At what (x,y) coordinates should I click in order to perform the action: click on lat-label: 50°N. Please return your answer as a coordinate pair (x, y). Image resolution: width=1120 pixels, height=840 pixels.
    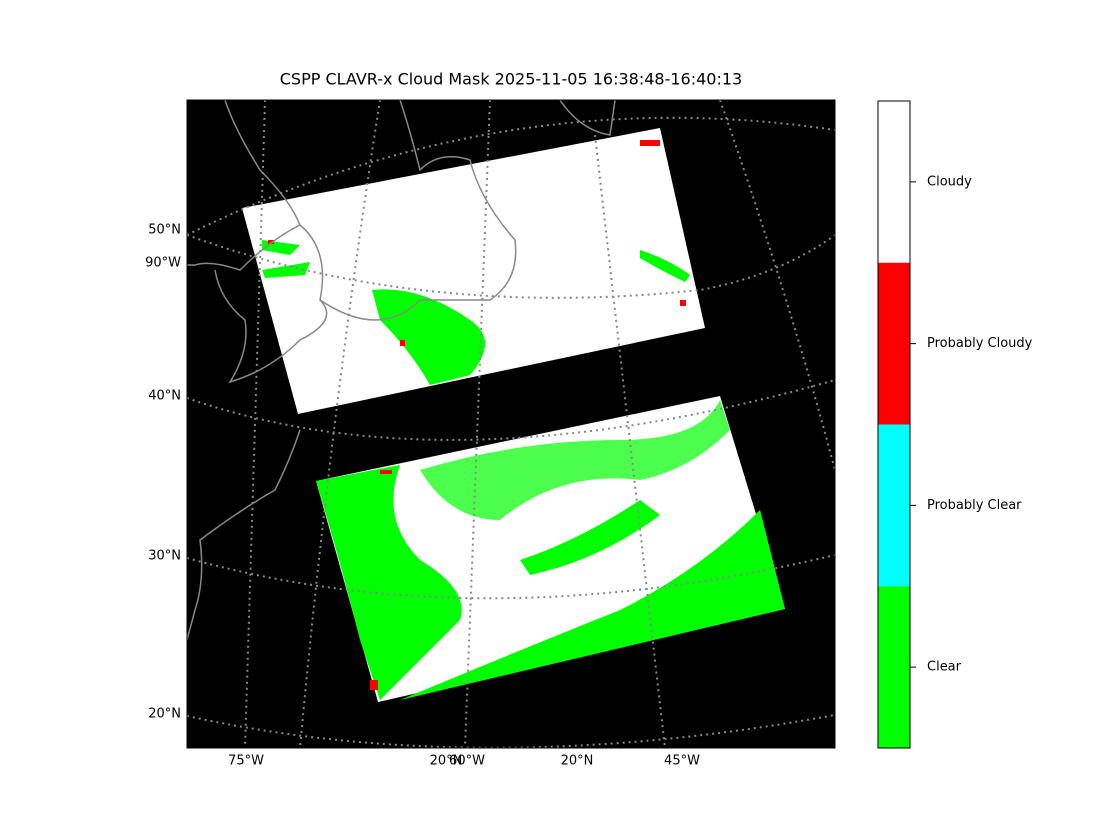
    Looking at the image, I should click on (164, 230).